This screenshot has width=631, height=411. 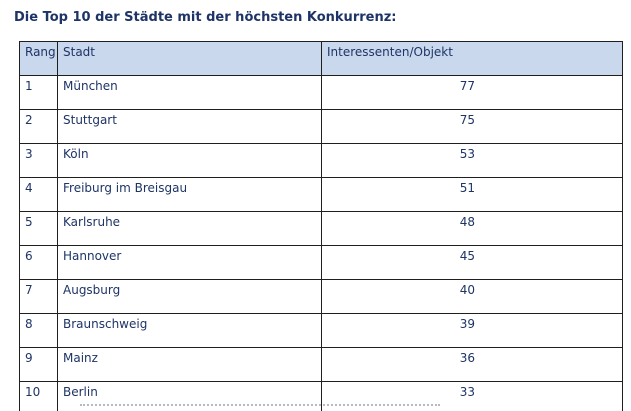 I want to click on cell-city: Hannover, so click(x=189, y=262).